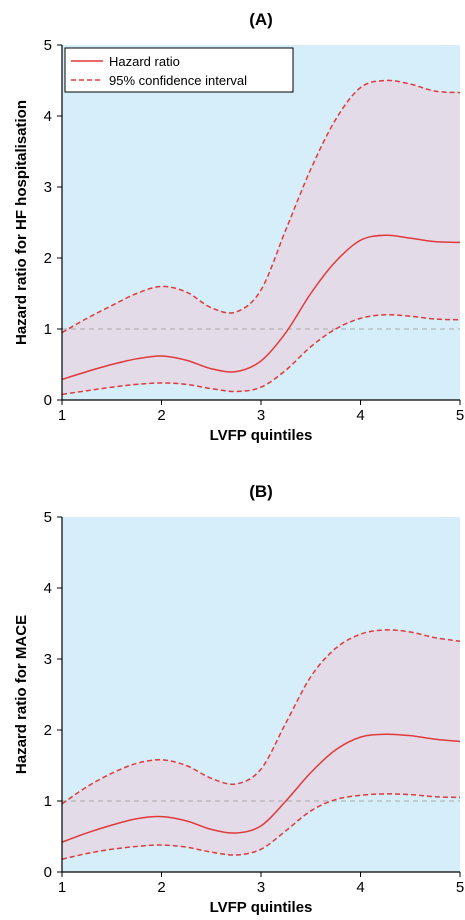 This screenshot has height=920, width=465. What do you see at coordinates (21, 694) in the screenshot?
I see `y-axis-label: Hazard ratio for MACE` at bounding box center [21, 694].